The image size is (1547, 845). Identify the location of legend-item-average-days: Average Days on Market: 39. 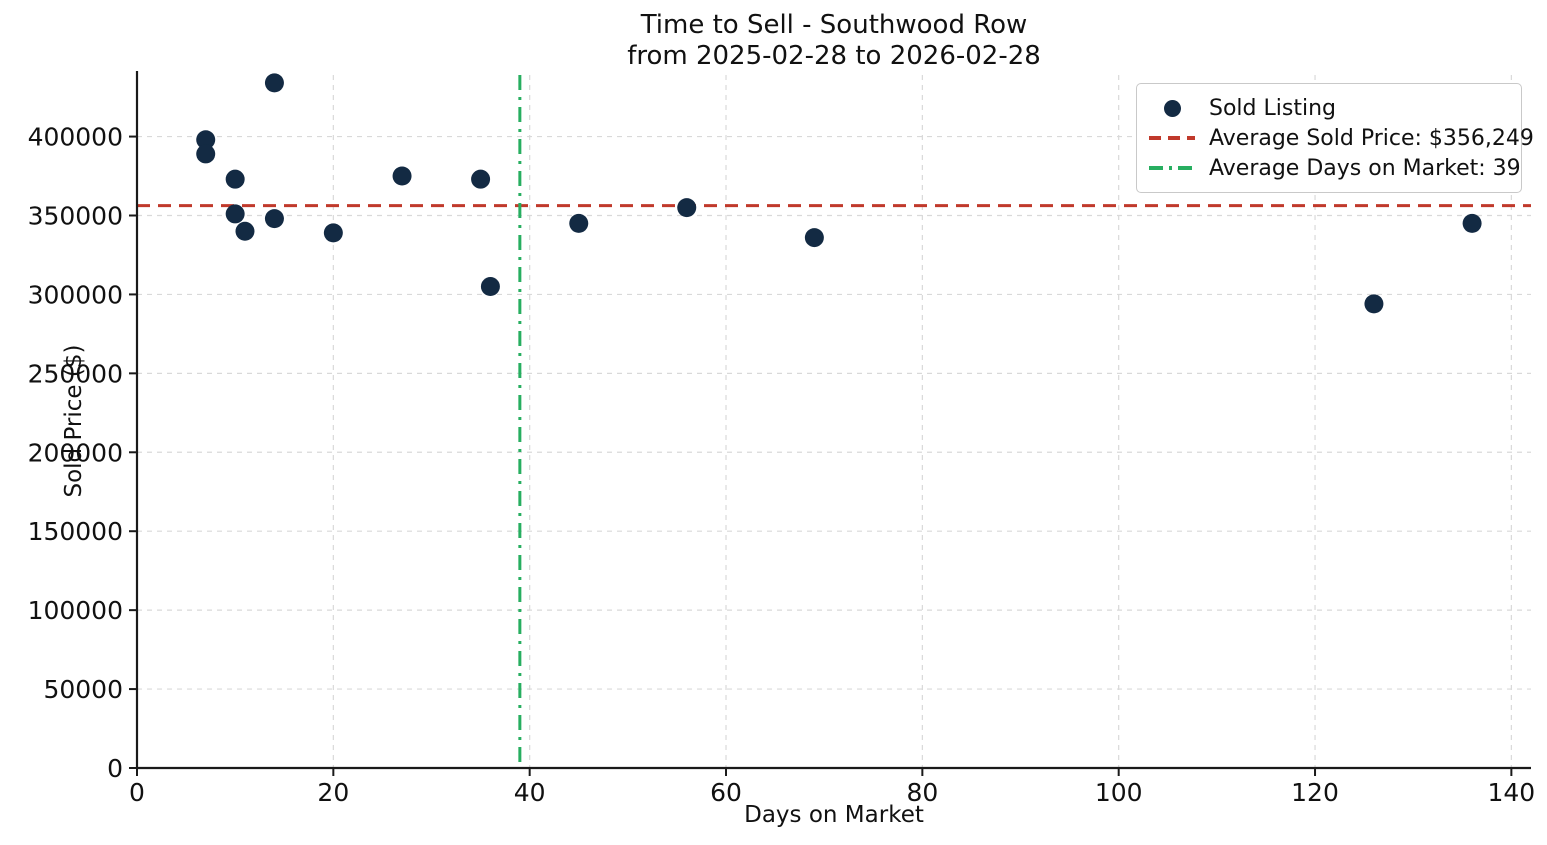
(1335, 168).